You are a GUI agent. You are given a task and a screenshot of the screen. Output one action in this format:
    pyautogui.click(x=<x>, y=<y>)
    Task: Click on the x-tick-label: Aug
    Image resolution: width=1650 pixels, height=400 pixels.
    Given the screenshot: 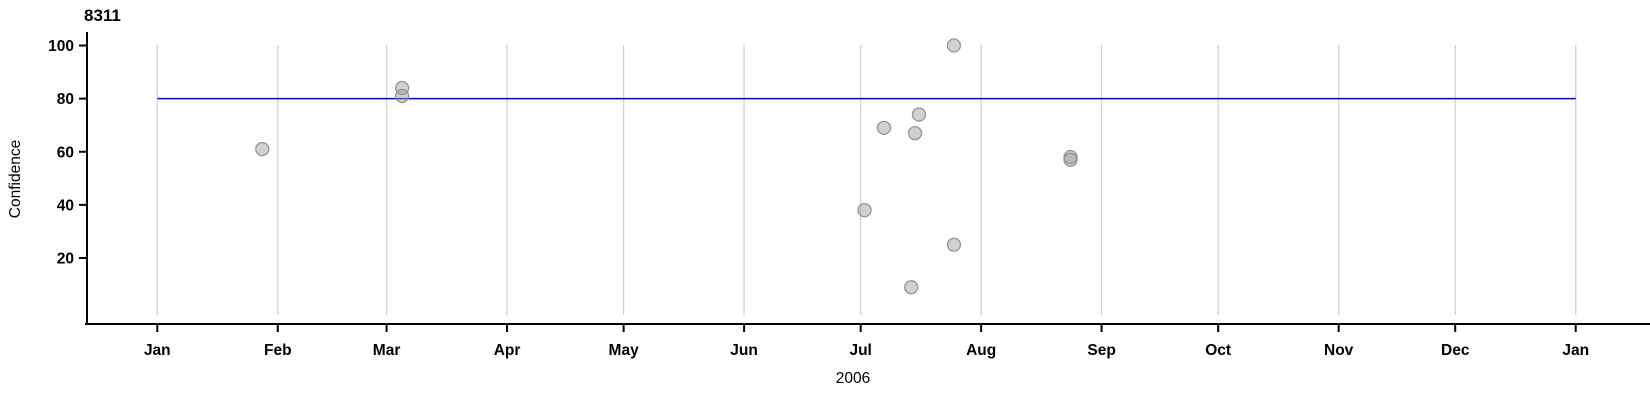 What is the action you would take?
    pyautogui.click(x=981, y=350)
    